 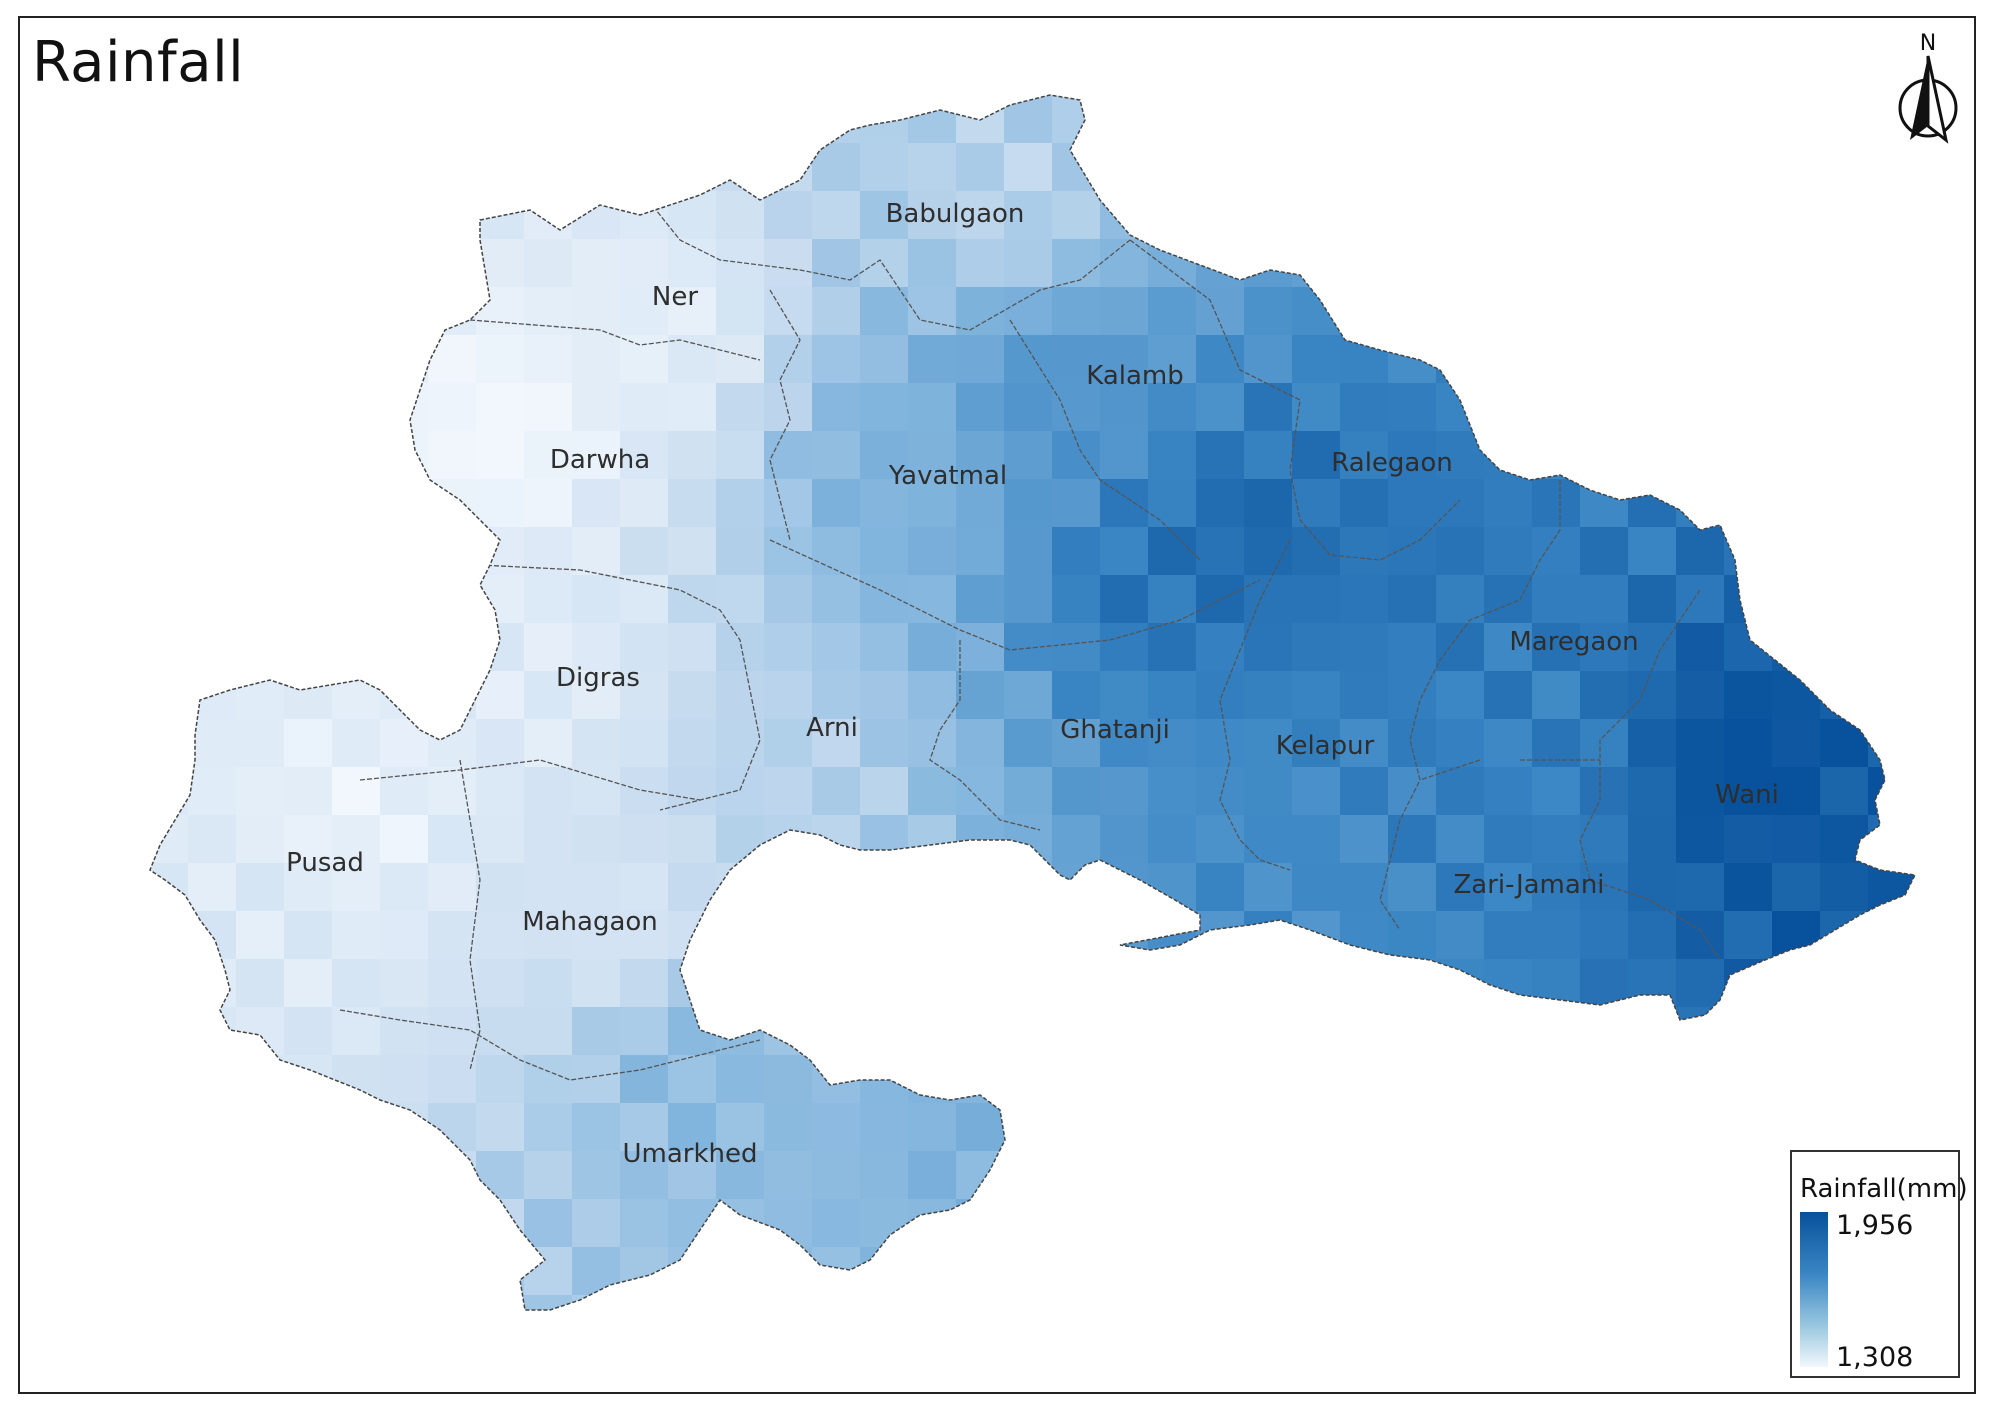 I want to click on district-label-zari-jamani: Zari-Jamani, so click(x=1528, y=885).